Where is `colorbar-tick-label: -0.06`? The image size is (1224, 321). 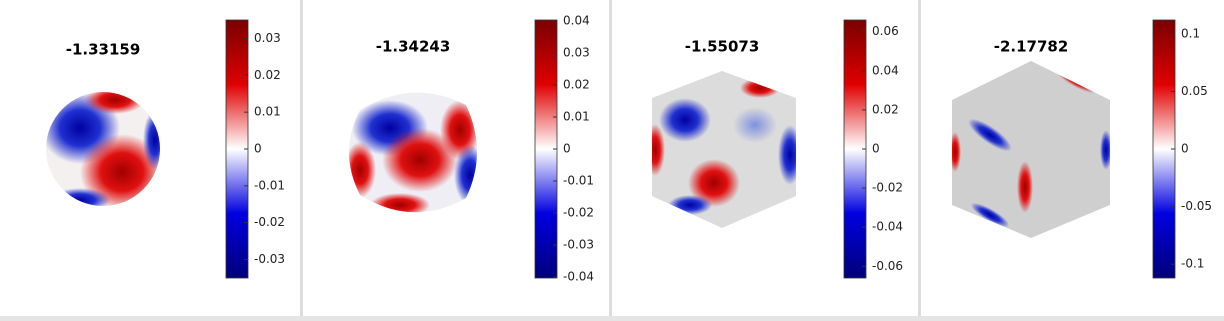
colorbar-tick-label: -0.06 is located at coordinates (887, 266).